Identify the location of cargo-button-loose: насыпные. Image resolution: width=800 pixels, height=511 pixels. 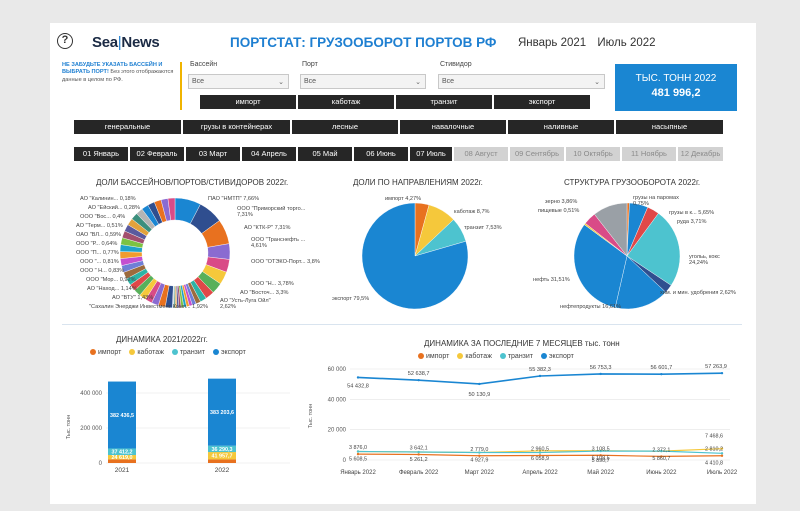
(669, 127).